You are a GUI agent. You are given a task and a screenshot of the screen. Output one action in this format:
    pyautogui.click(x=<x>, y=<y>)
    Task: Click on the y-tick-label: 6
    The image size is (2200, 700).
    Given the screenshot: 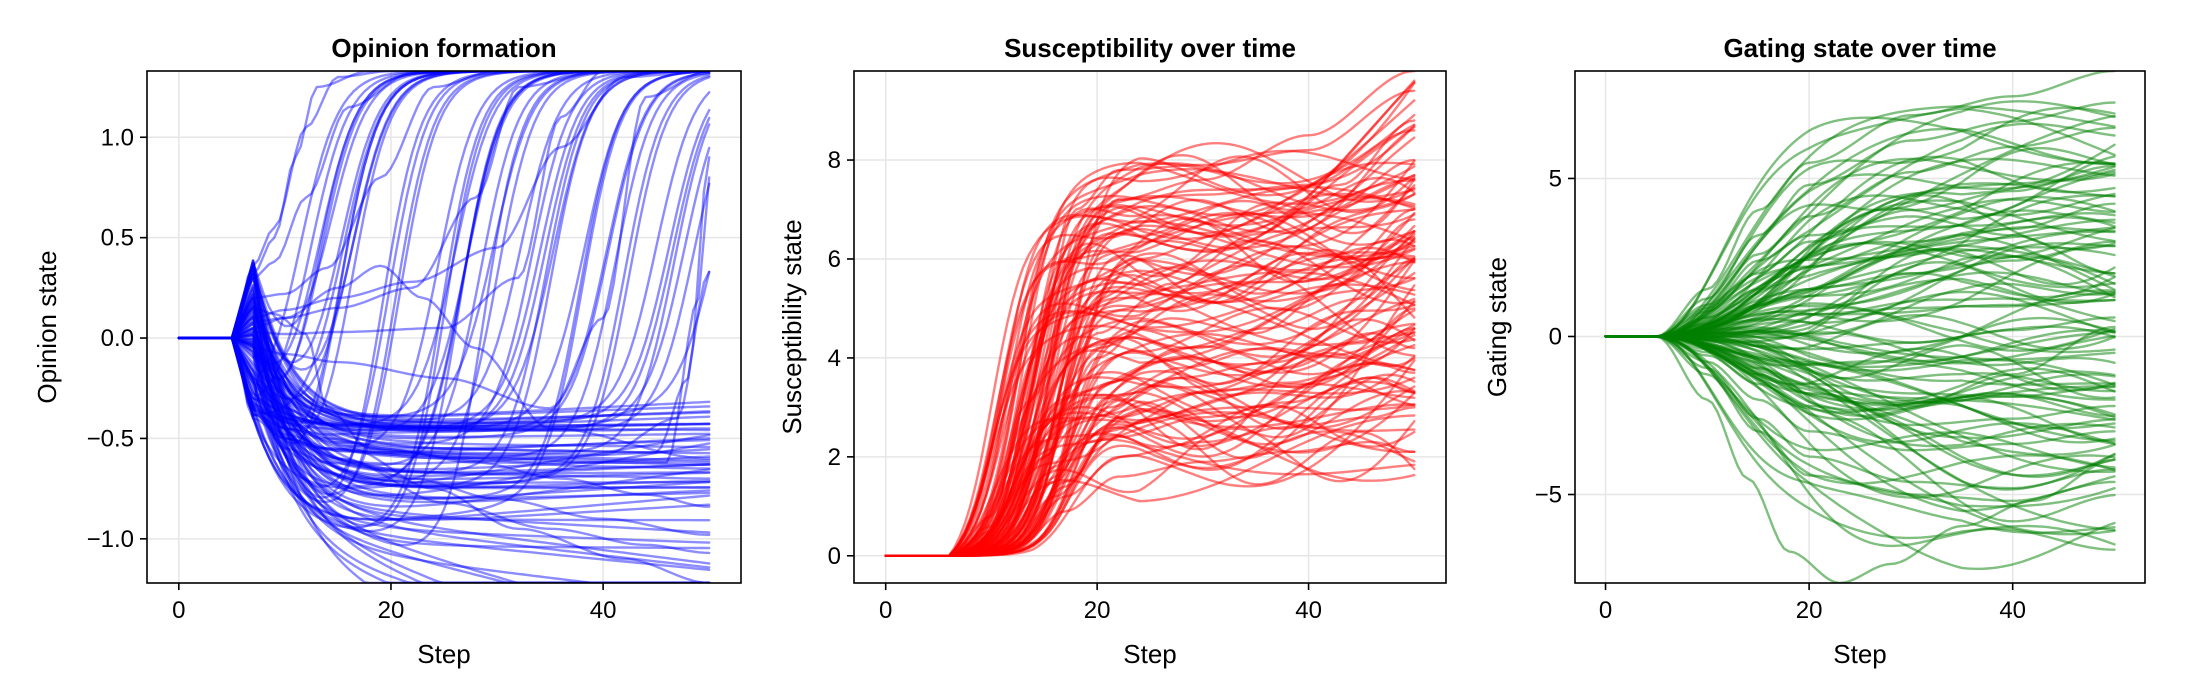 What is the action you would take?
    pyautogui.click(x=834, y=259)
    